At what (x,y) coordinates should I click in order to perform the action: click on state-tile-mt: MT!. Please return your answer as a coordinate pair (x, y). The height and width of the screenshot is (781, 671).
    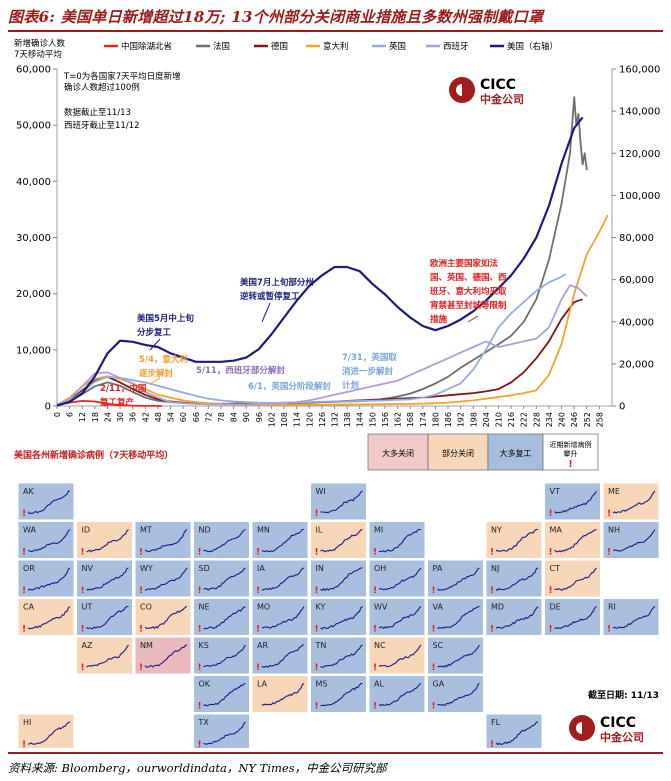
    Looking at the image, I should click on (163, 540).